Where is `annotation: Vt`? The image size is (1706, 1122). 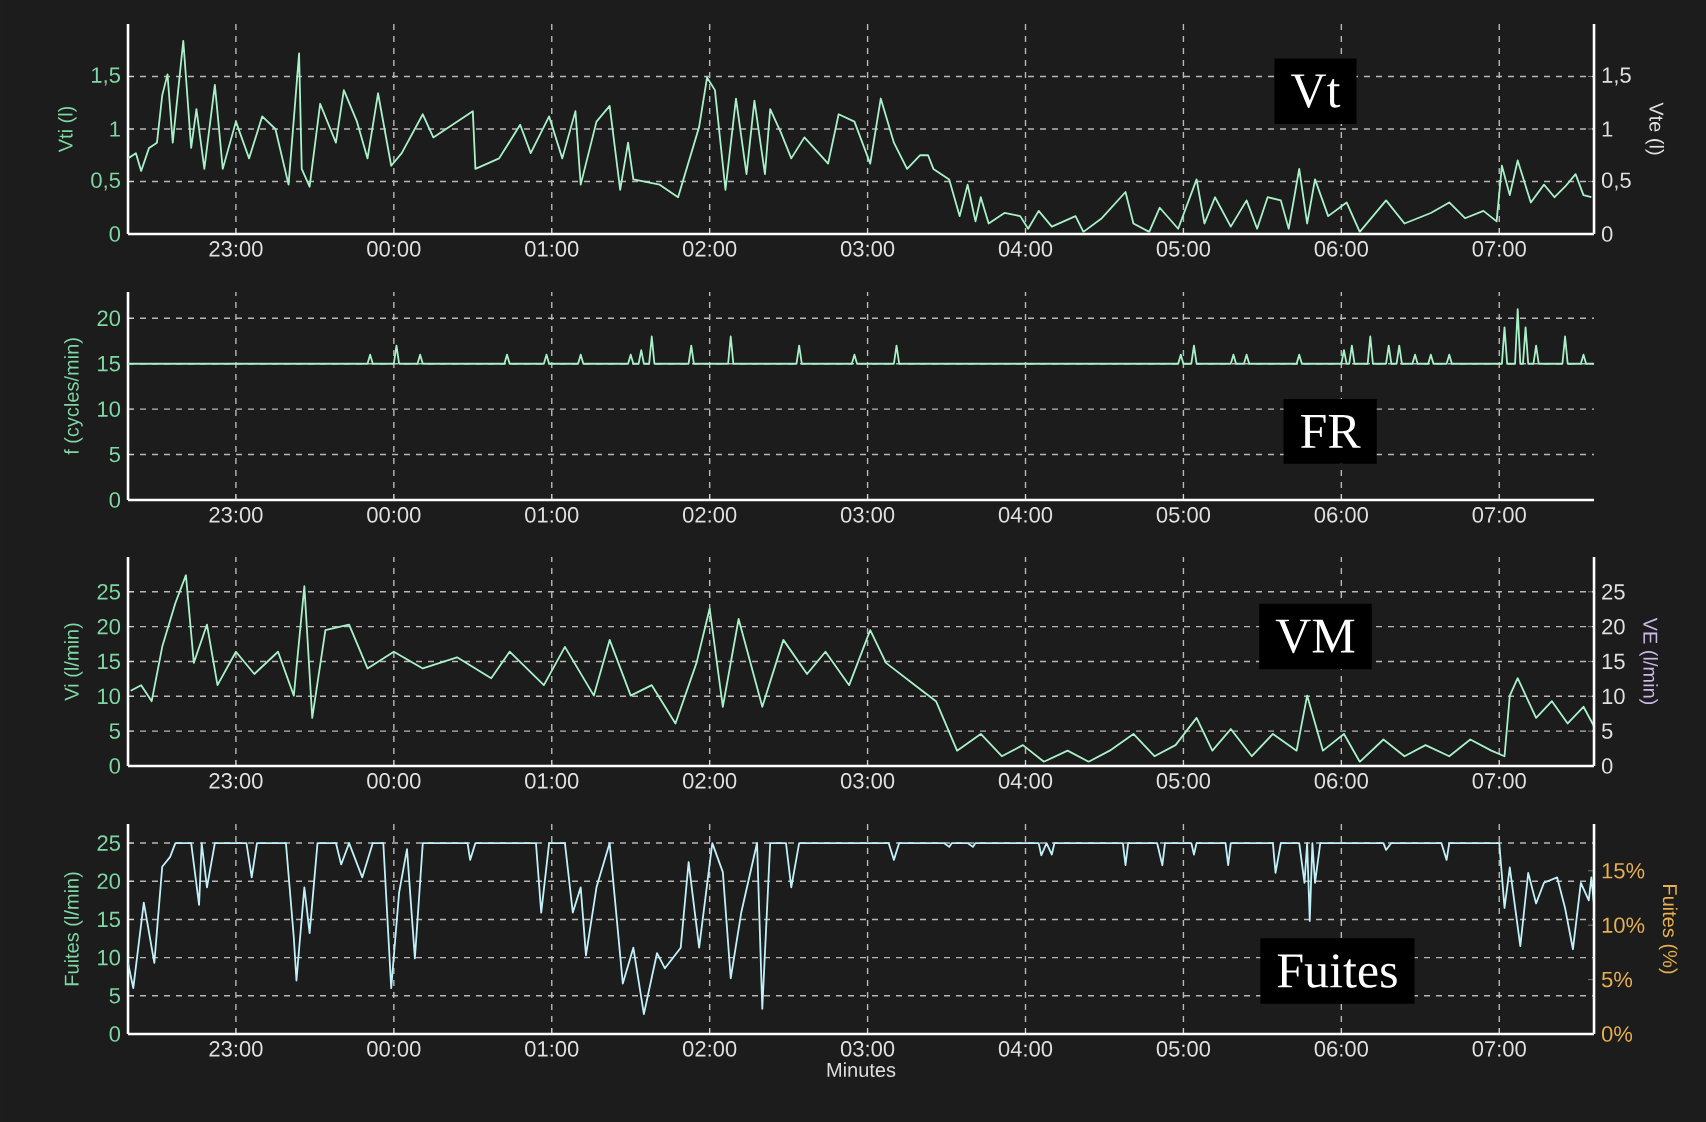
annotation: Vt is located at coordinates (1316, 91).